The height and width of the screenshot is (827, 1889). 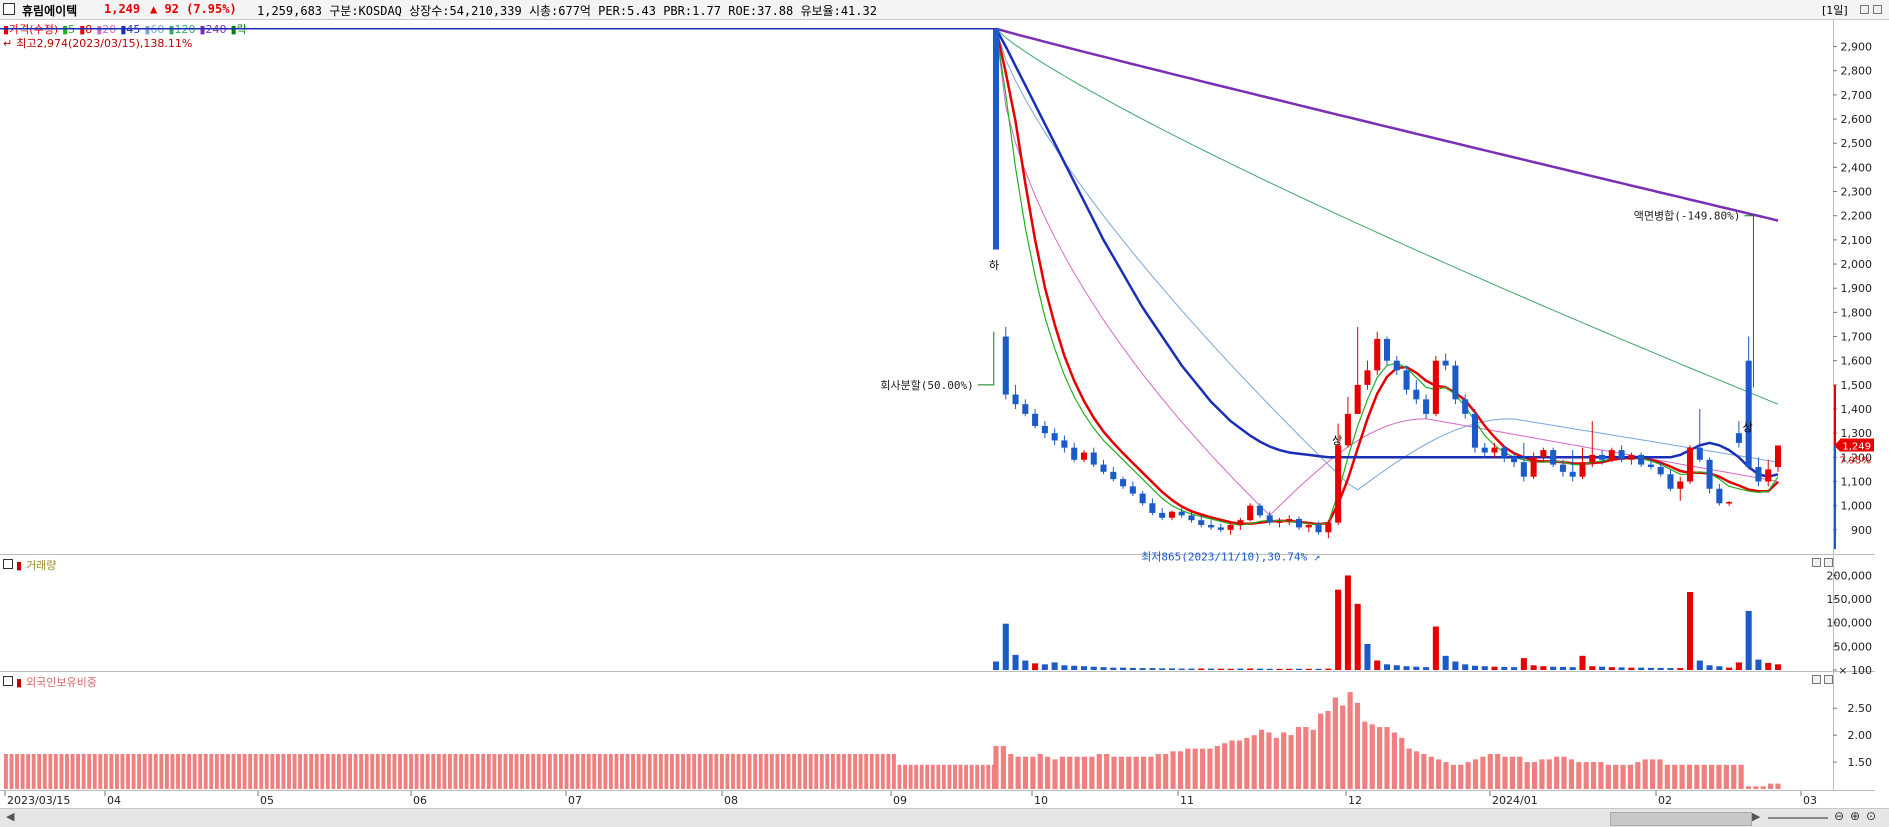 I want to click on legend-item: ▮120, so click(x=182, y=29).